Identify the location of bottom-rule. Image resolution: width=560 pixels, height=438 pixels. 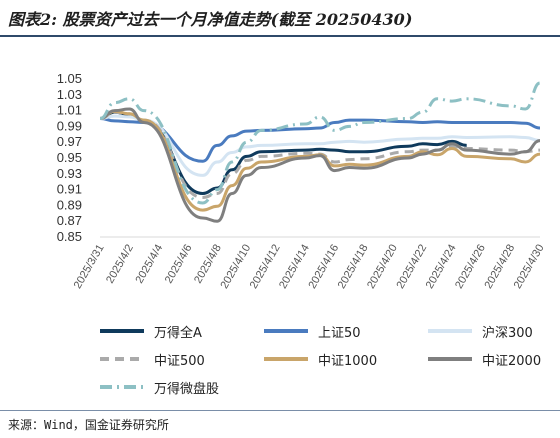
(280, 410).